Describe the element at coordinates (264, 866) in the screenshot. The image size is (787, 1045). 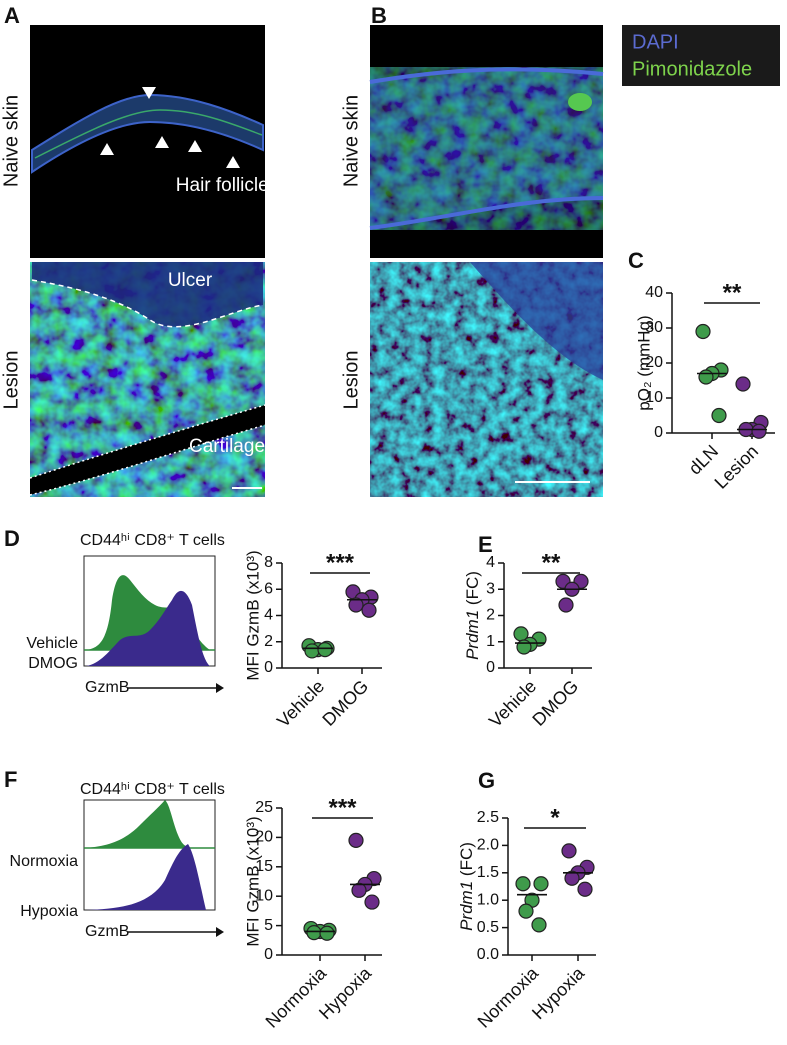
I see `y-tick-label: 15` at that location.